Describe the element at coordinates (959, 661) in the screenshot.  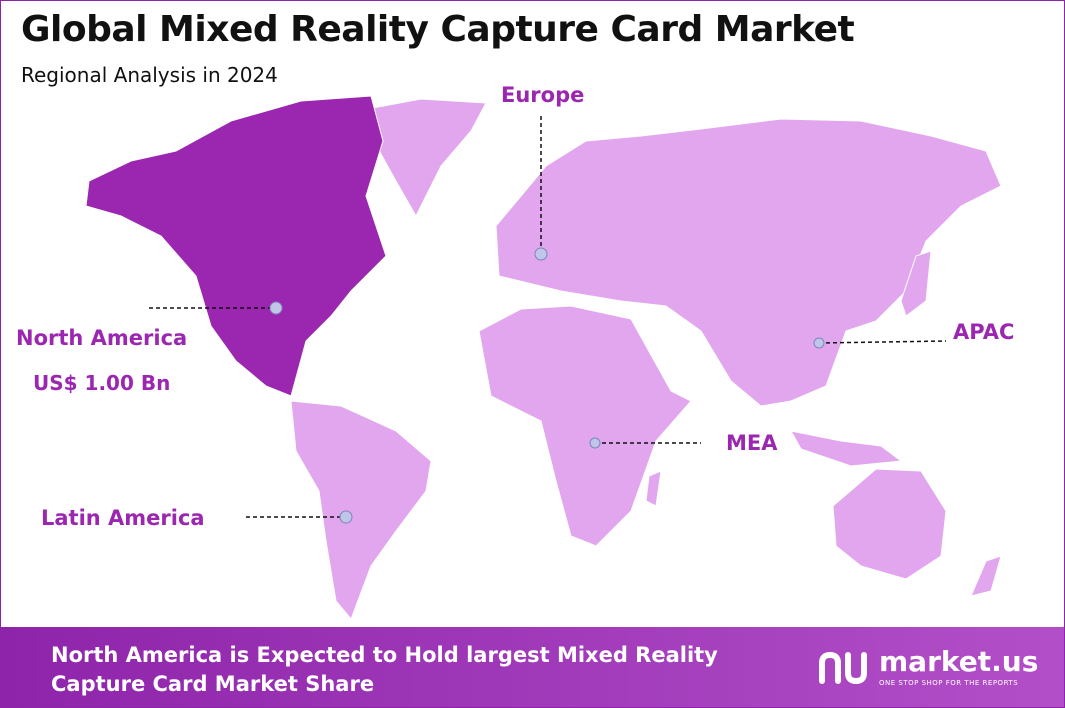
I see `brand: market.us` at that location.